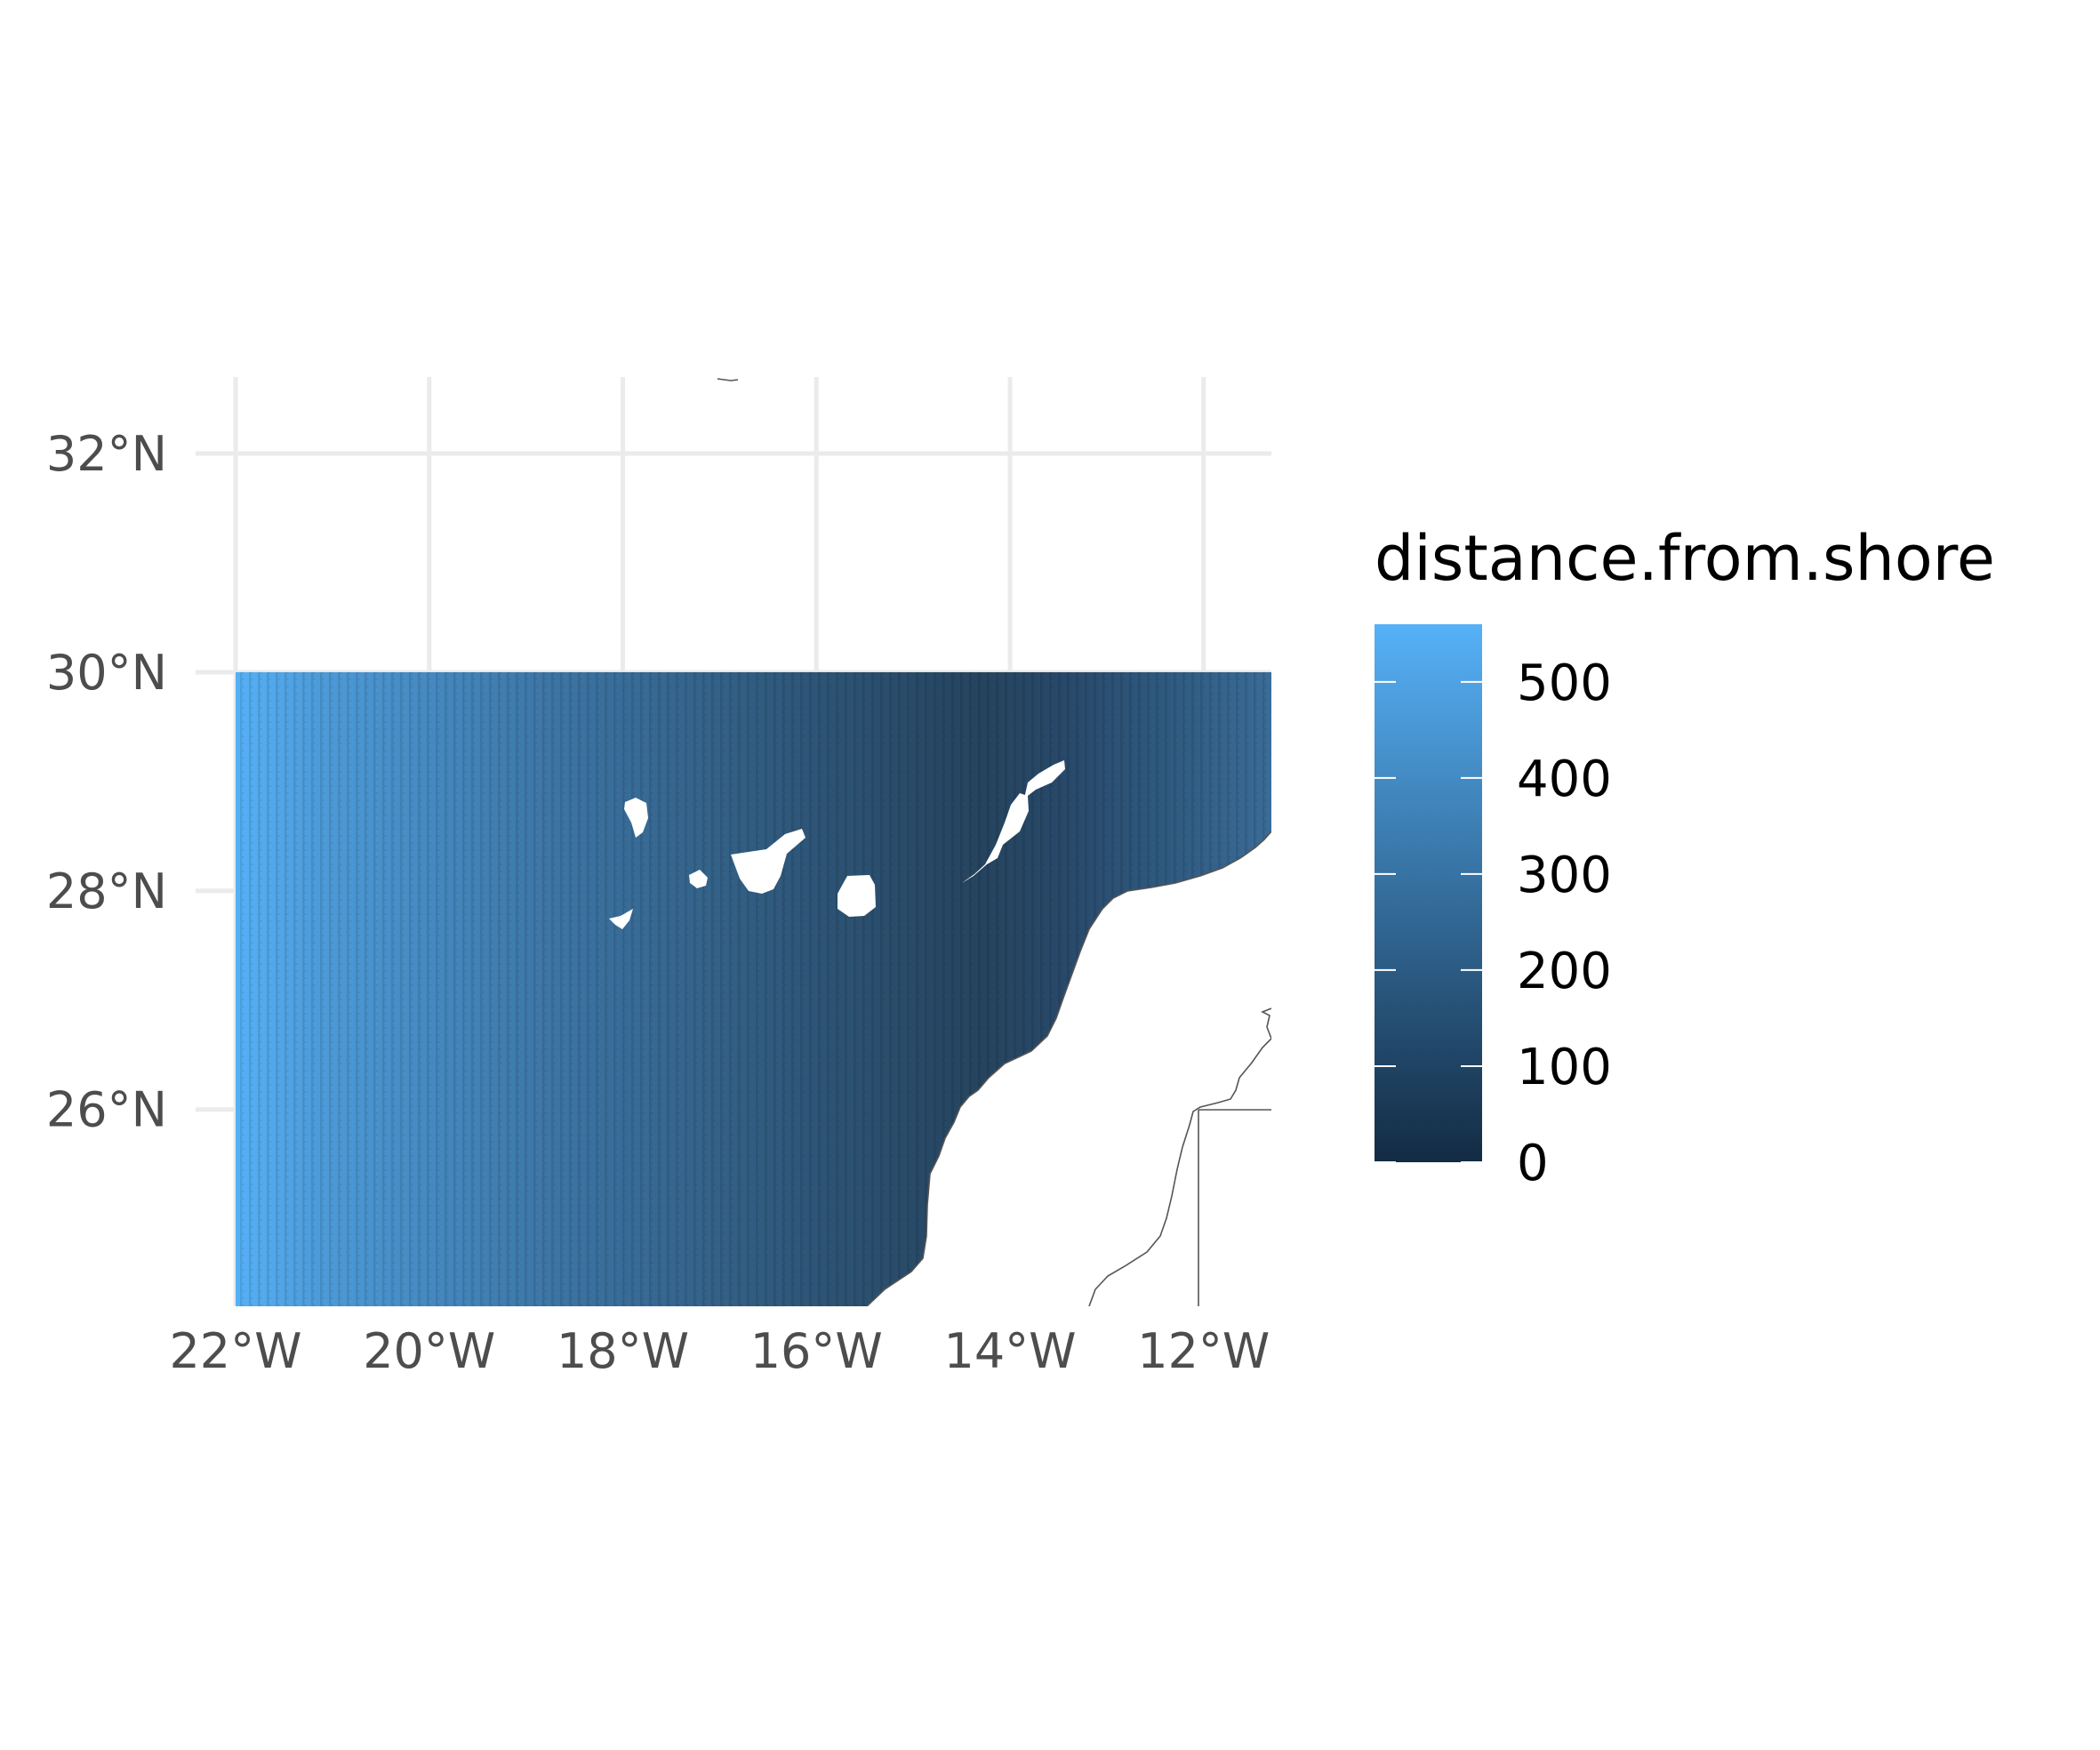 The width and height of the screenshot is (2100, 1750). I want to click on legend-break-label: 500, so click(1564, 683).